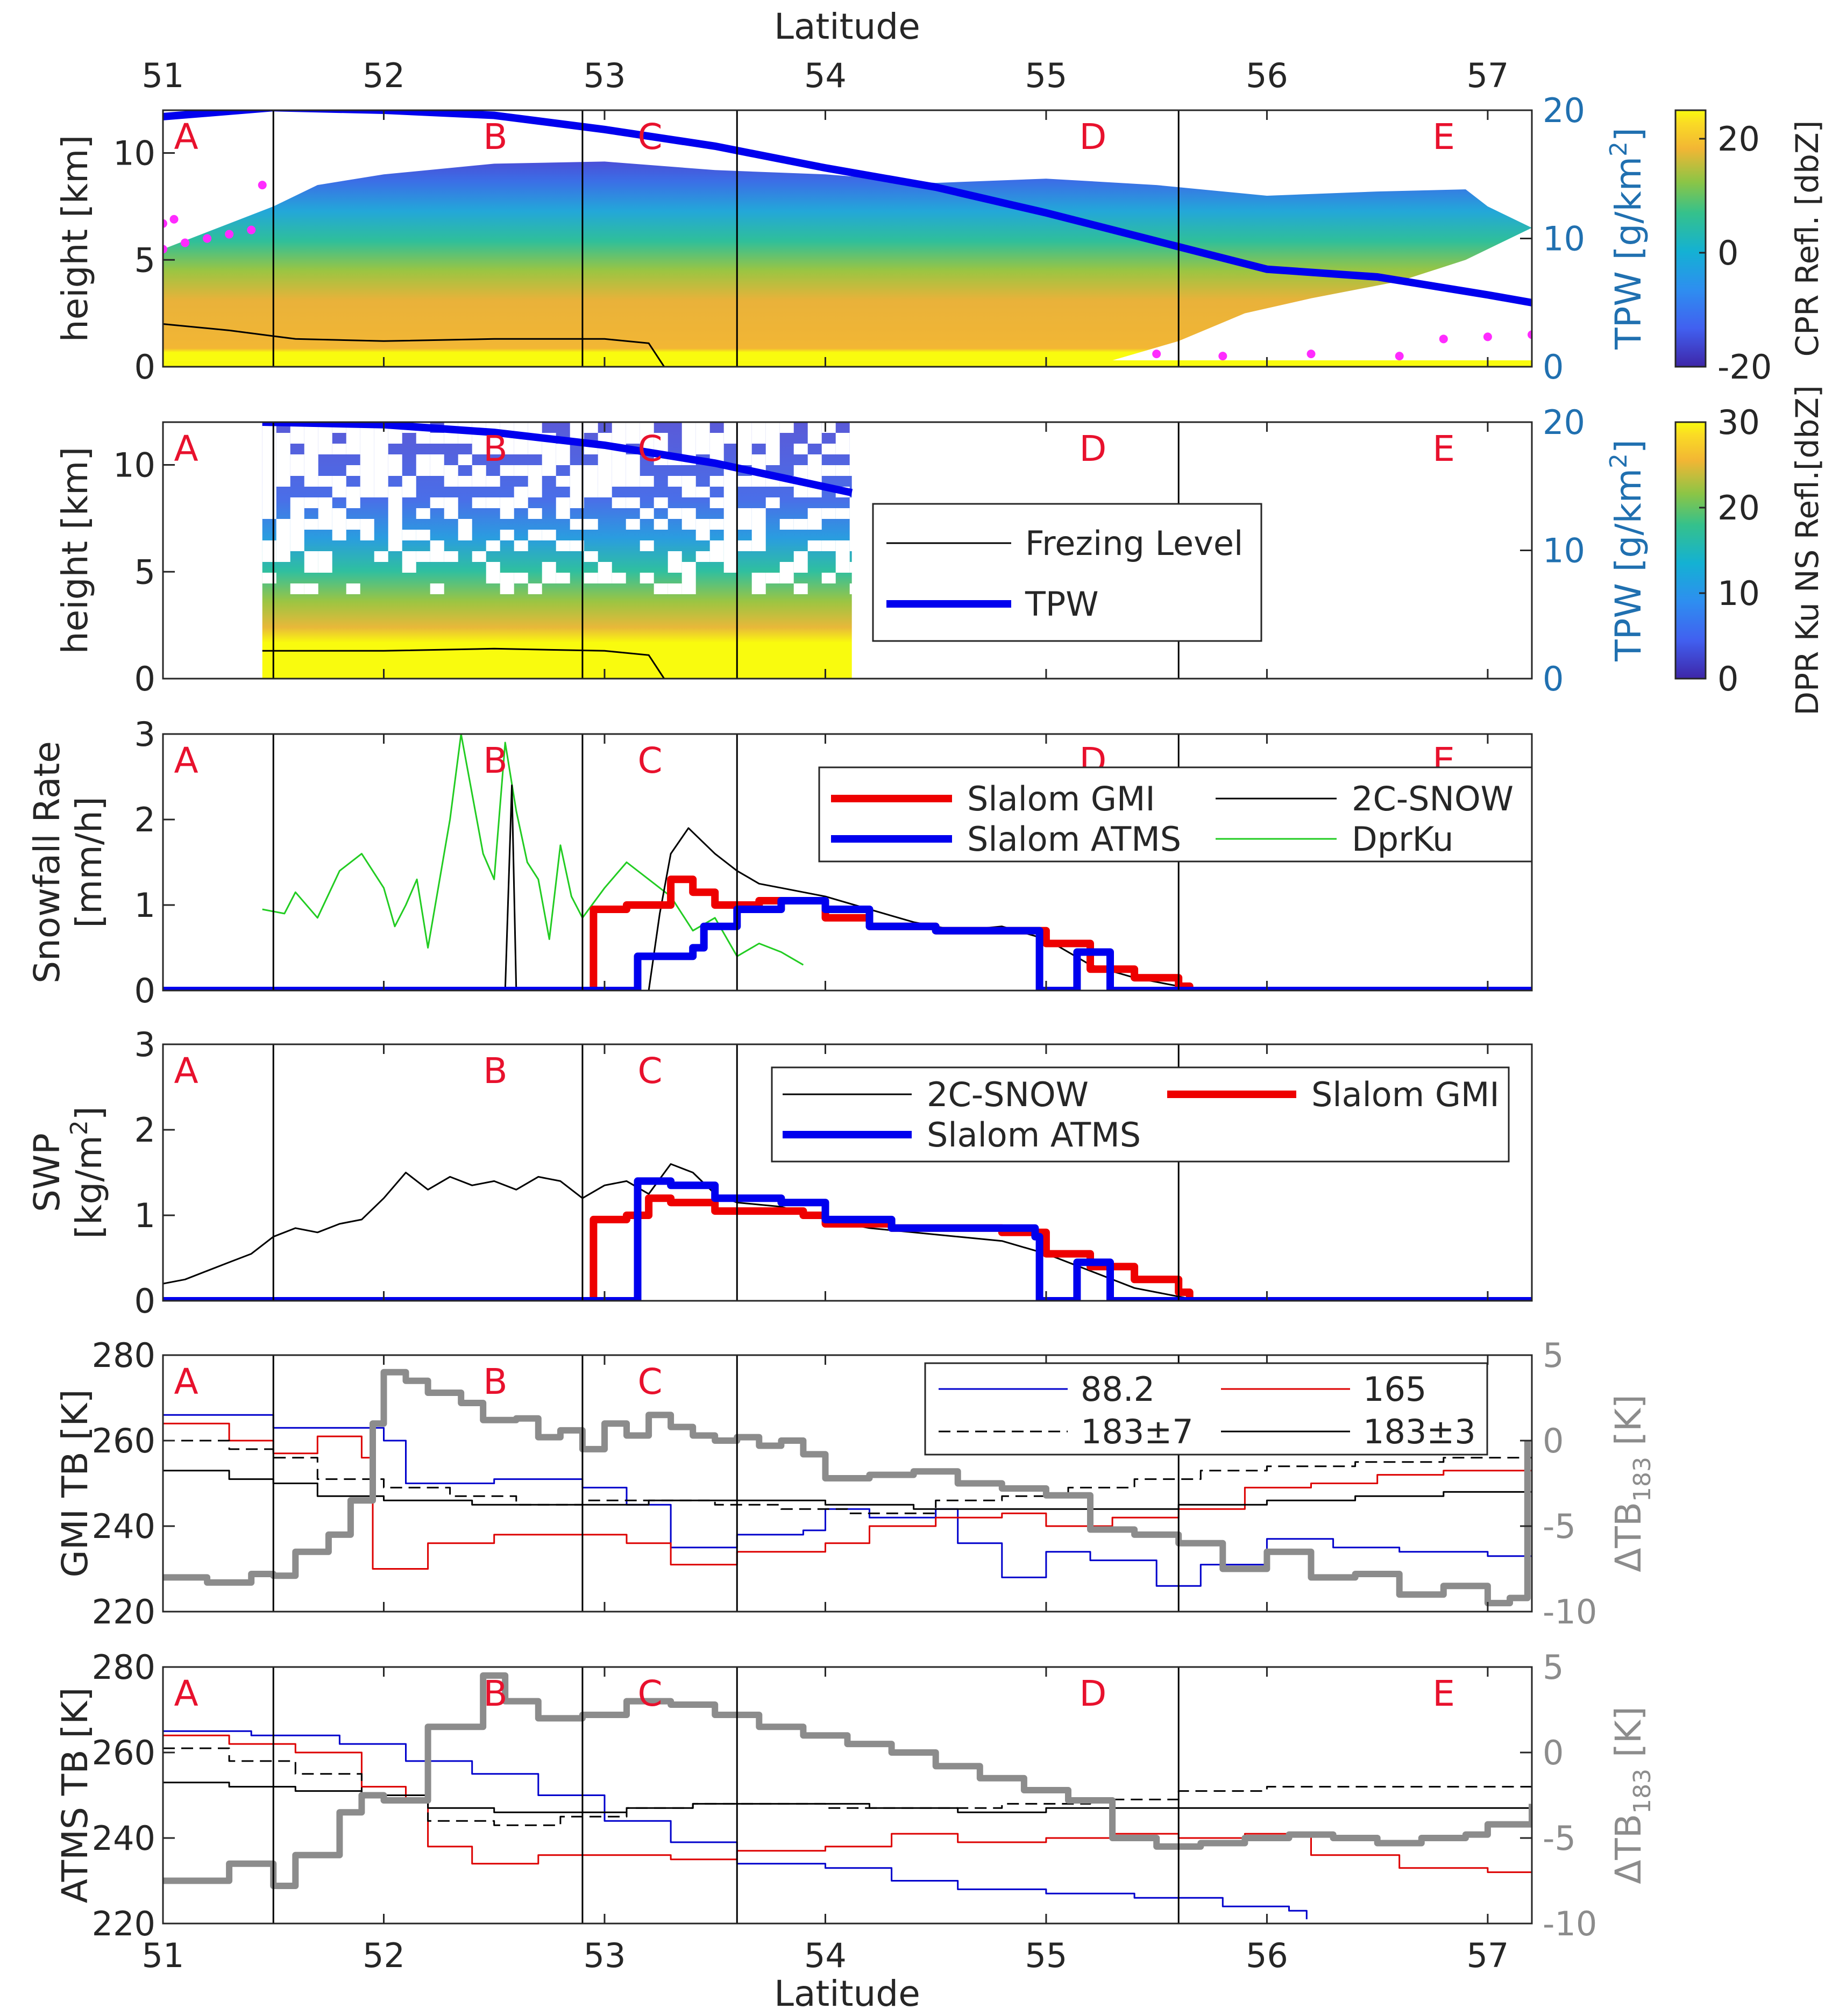 This screenshot has width=1832, height=2016. Describe the element at coordinates (1738, 593) in the screenshot. I see `colorbar-tick-label: 10` at that location.